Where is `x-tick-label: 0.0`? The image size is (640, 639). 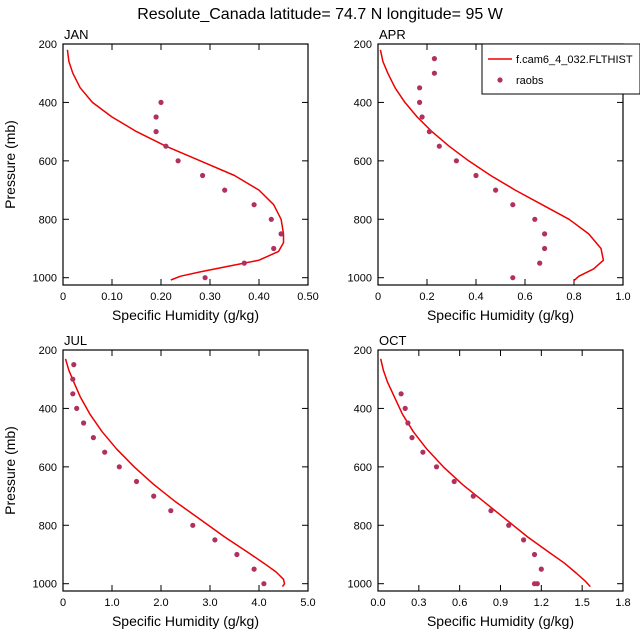
x-tick-label: 0.0 is located at coordinates (377, 603).